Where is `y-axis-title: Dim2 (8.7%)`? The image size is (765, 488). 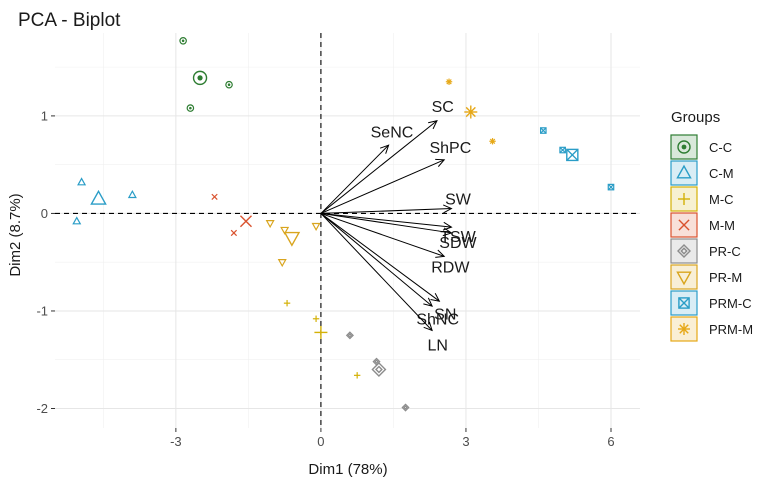 y-axis-title: Dim2 (8.7%) is located at coordinates (15, 234).